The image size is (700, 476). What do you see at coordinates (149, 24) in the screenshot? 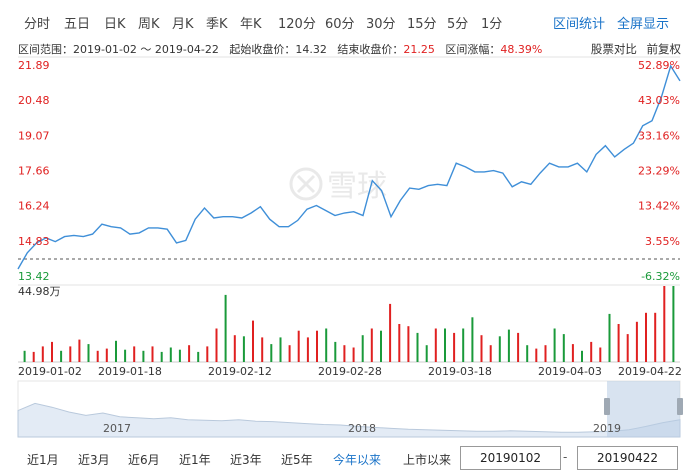
I see `tab-weekly-k: 周K` at bounding box center [149, 24].